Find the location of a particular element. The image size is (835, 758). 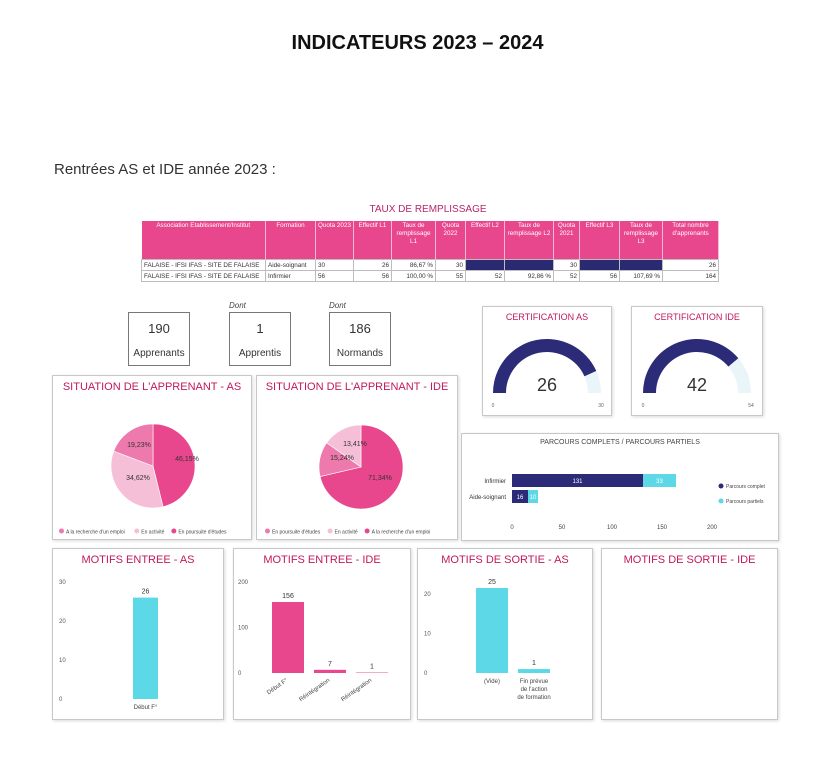

gauge-ide-svg: 42 0 54 is located at coordinates (698, 374).